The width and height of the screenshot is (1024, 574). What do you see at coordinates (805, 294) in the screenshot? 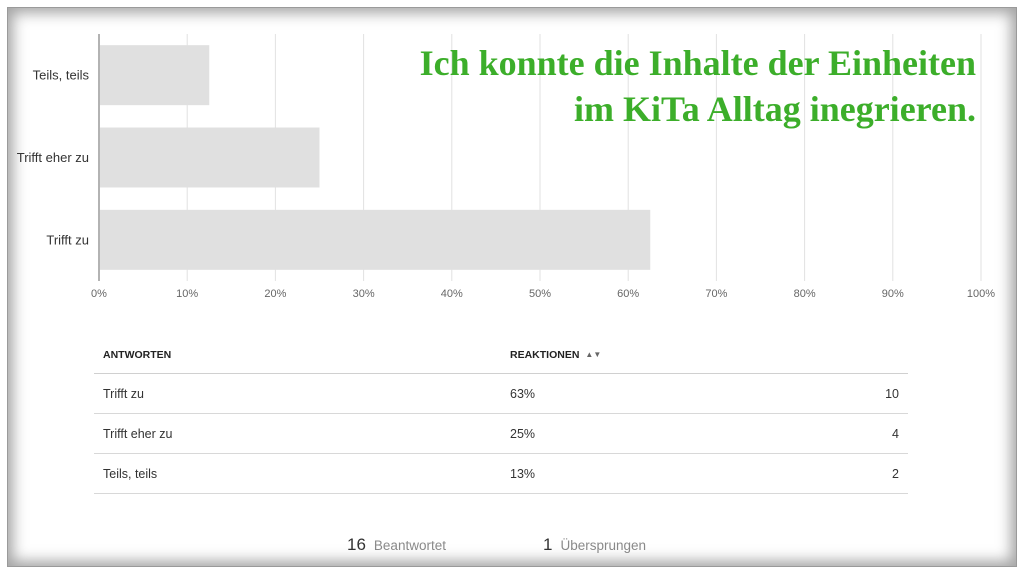
I see `x-tick-label: 80%` at bounding box center [805, 294].